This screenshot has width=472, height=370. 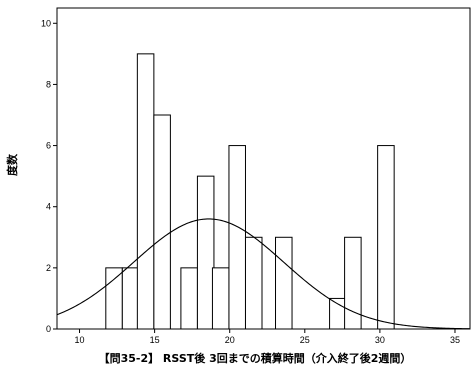 What do you see at coordinates (305, 340) in the screenshot?
I see `x-tick-label: 25` at bounding box center [305, 340].